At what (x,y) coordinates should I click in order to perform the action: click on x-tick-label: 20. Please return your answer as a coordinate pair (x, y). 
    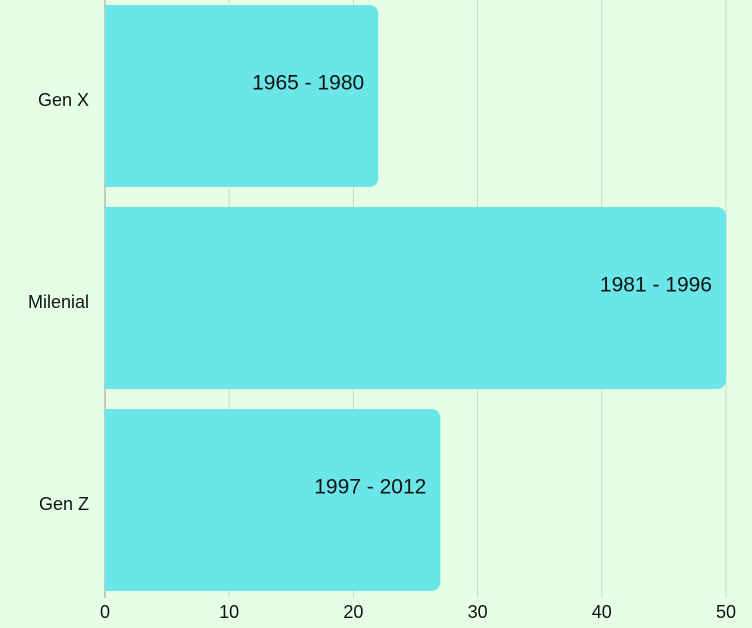
    Looking at the image, I should click on (353, 612).